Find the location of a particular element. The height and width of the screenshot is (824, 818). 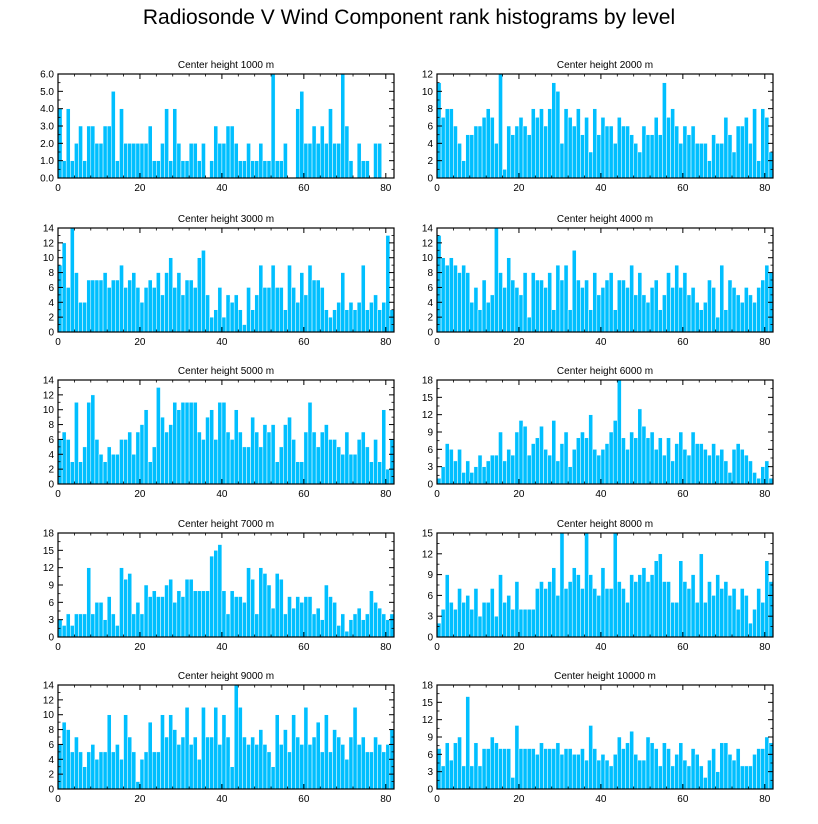

y-tick-label: 4 is located at coordinates (430, 303).